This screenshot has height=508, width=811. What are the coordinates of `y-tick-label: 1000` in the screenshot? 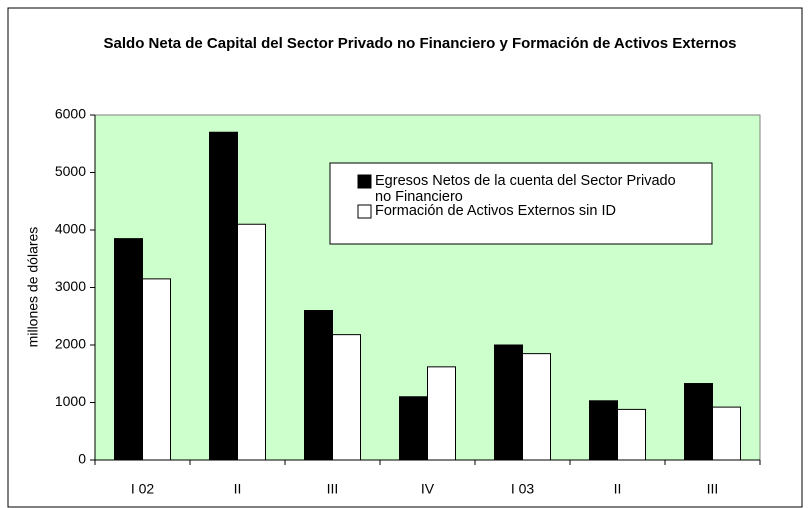 It's located at (70, 401).